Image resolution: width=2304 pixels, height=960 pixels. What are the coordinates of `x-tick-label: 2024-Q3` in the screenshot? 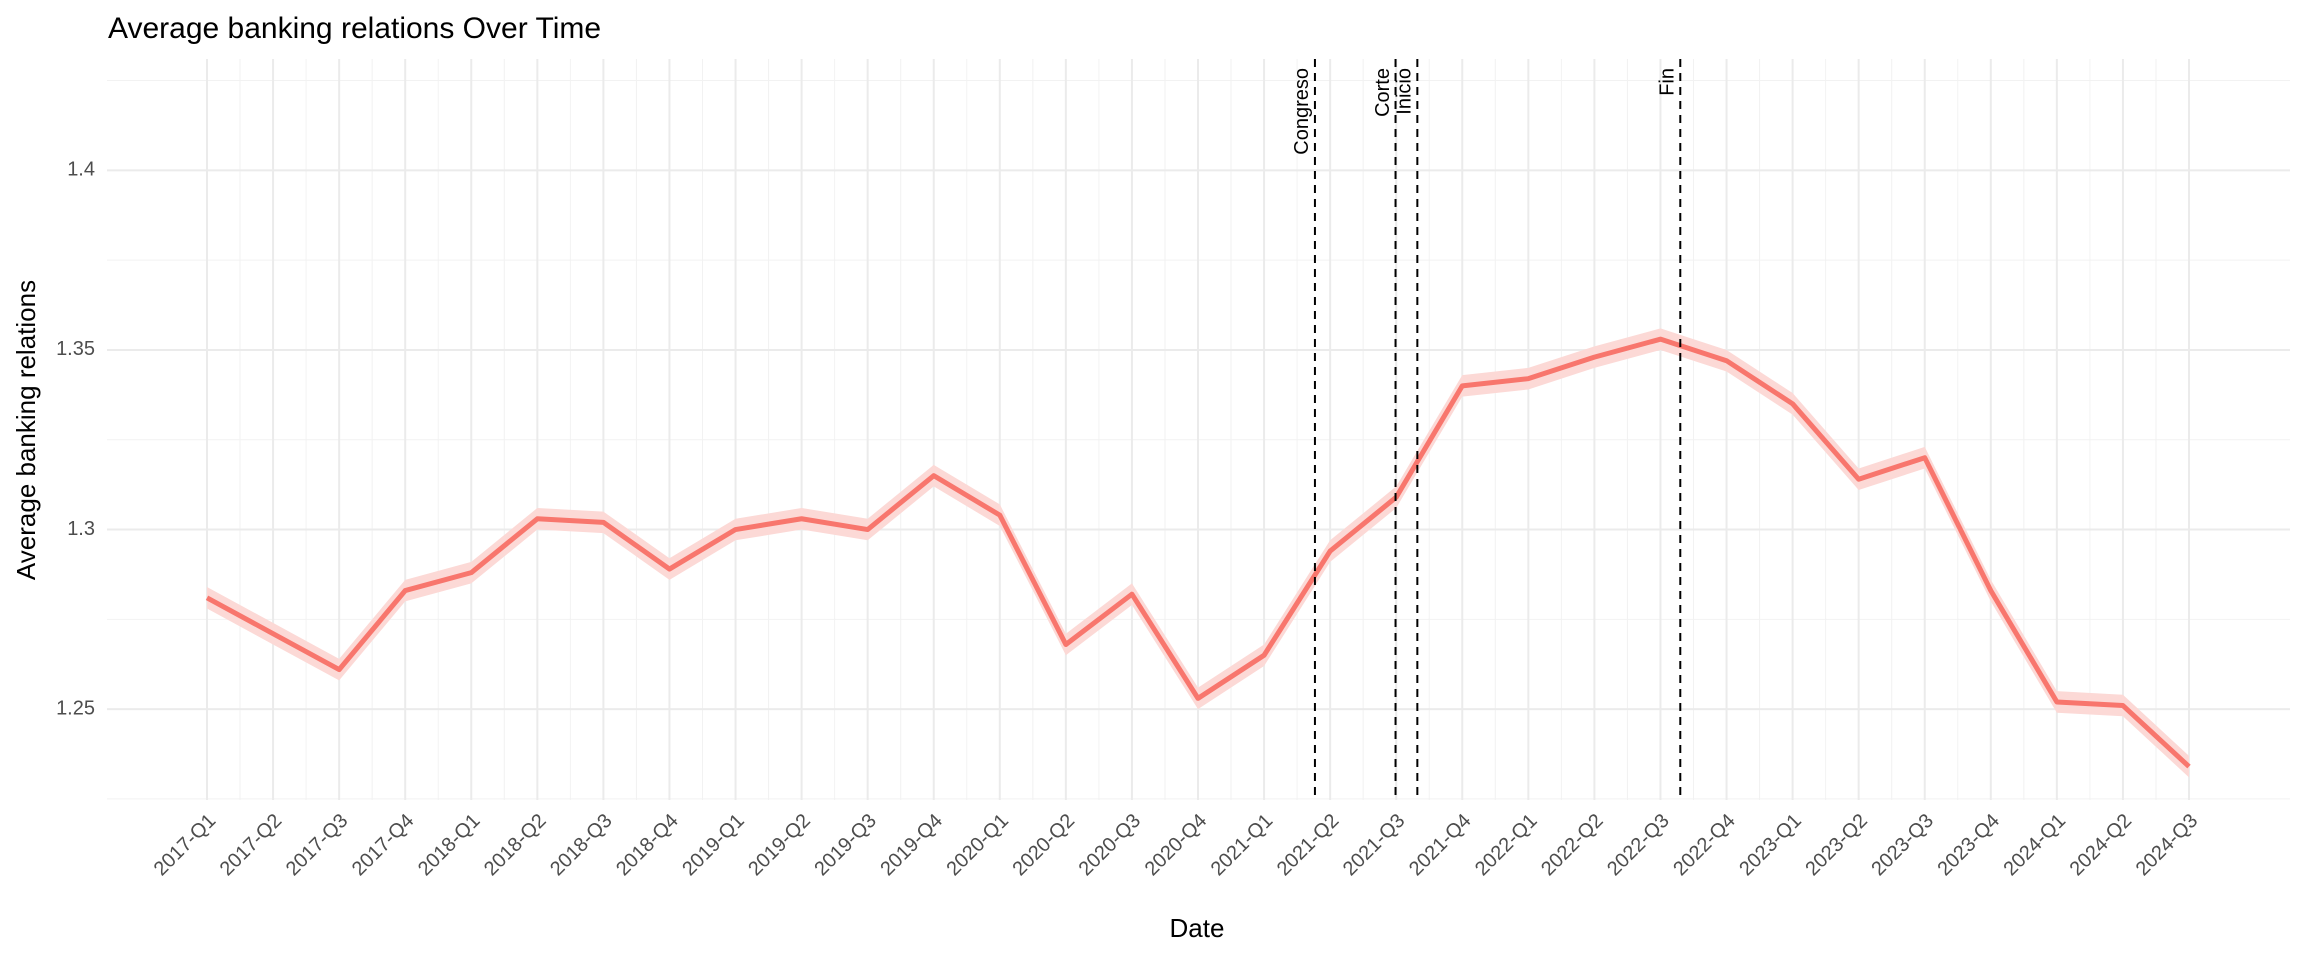 It's located at (2167, 845).